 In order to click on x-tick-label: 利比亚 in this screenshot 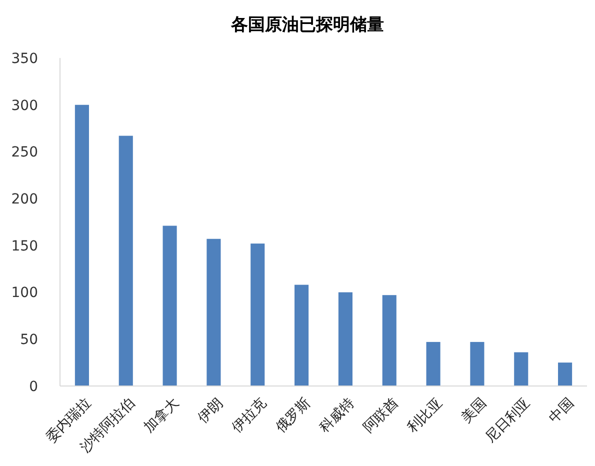, I will do `click(425, 415)`.